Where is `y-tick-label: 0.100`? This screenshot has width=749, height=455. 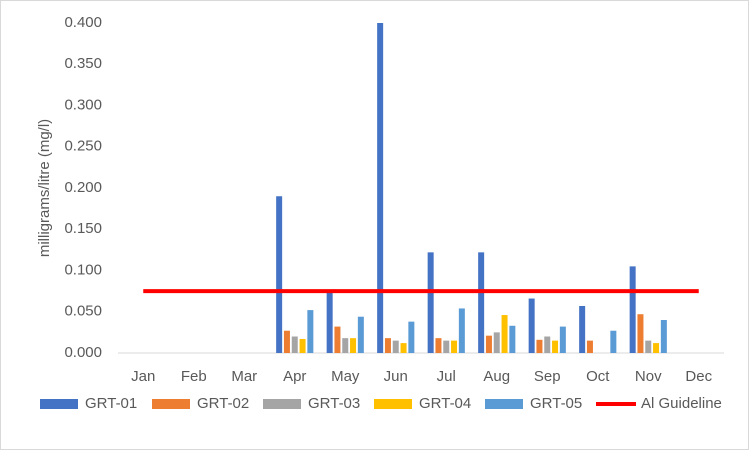
y-tick-label: 0.100 is located at coordinates (83, 269).